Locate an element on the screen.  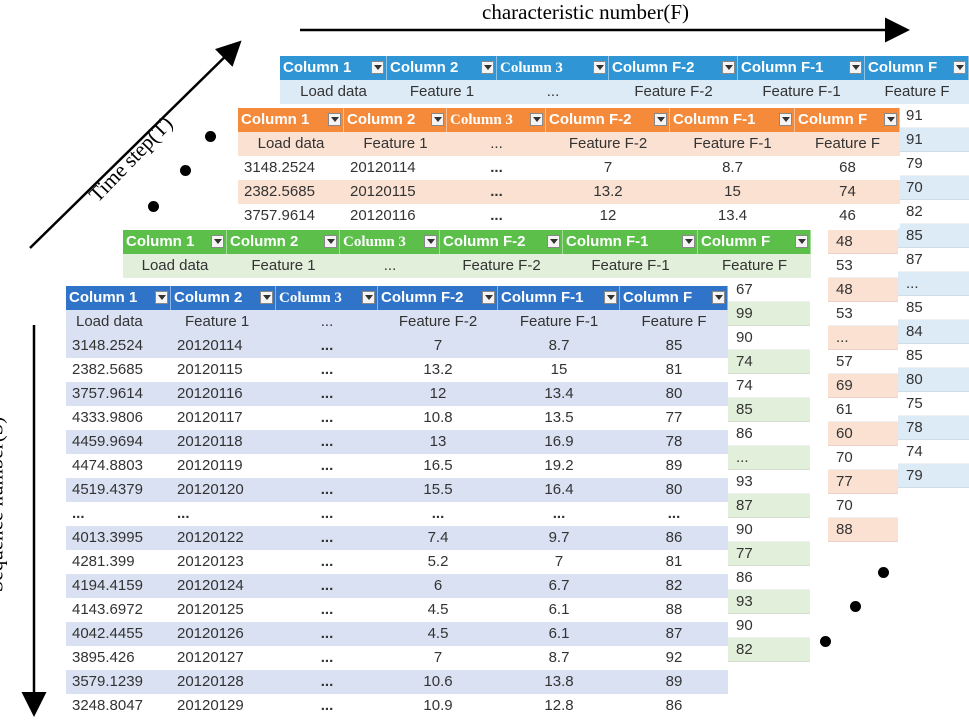
strip-cell: 69 is located at coordinates (863, 386).